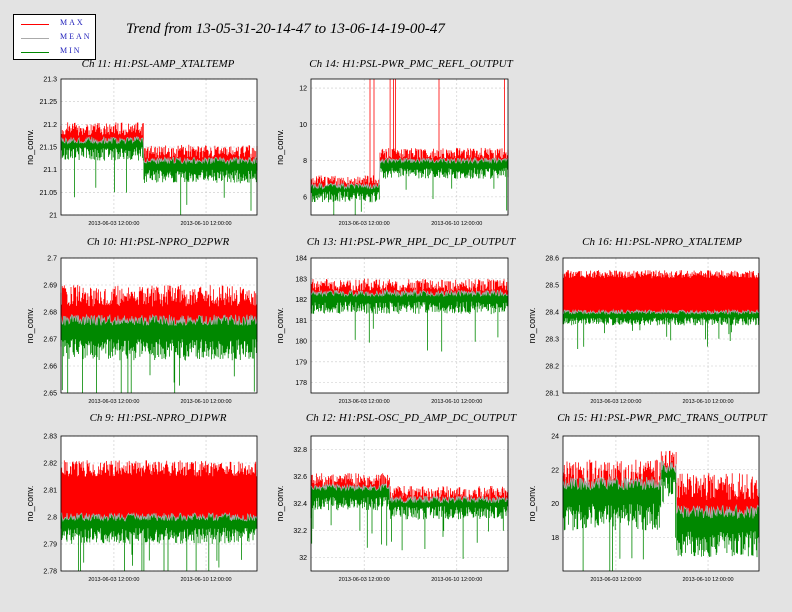 Image resolution: width=792 pixels, height=612 pixels. I want to click on y-tick-label: 183, so click(301, 279).